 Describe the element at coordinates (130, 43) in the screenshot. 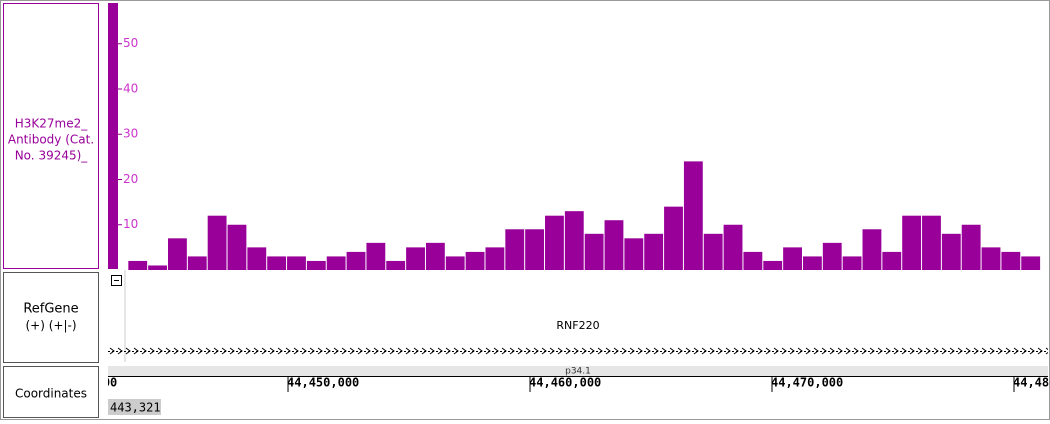

I see `y-tick-label: 50` at that location.